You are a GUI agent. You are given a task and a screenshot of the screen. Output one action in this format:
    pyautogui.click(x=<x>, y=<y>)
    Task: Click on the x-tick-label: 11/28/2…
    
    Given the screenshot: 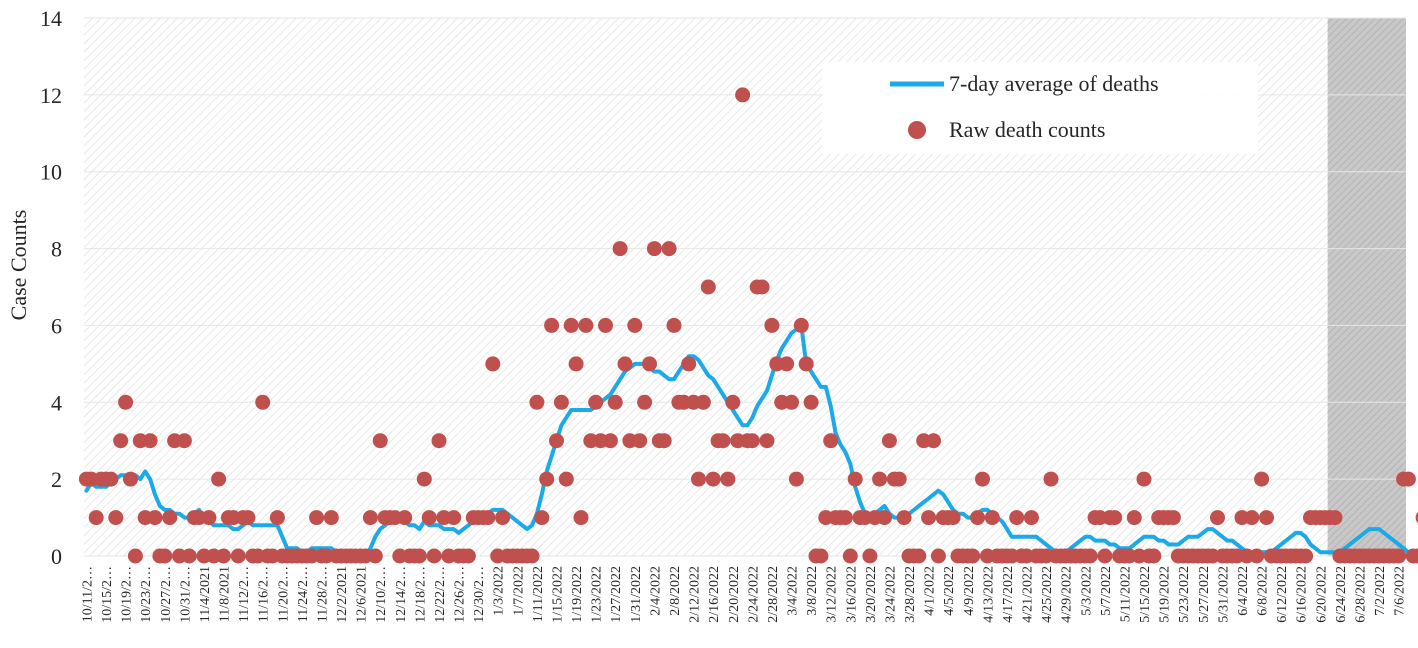 What is the action you would take?
    pyautogui.click(x=322, y=594)
    